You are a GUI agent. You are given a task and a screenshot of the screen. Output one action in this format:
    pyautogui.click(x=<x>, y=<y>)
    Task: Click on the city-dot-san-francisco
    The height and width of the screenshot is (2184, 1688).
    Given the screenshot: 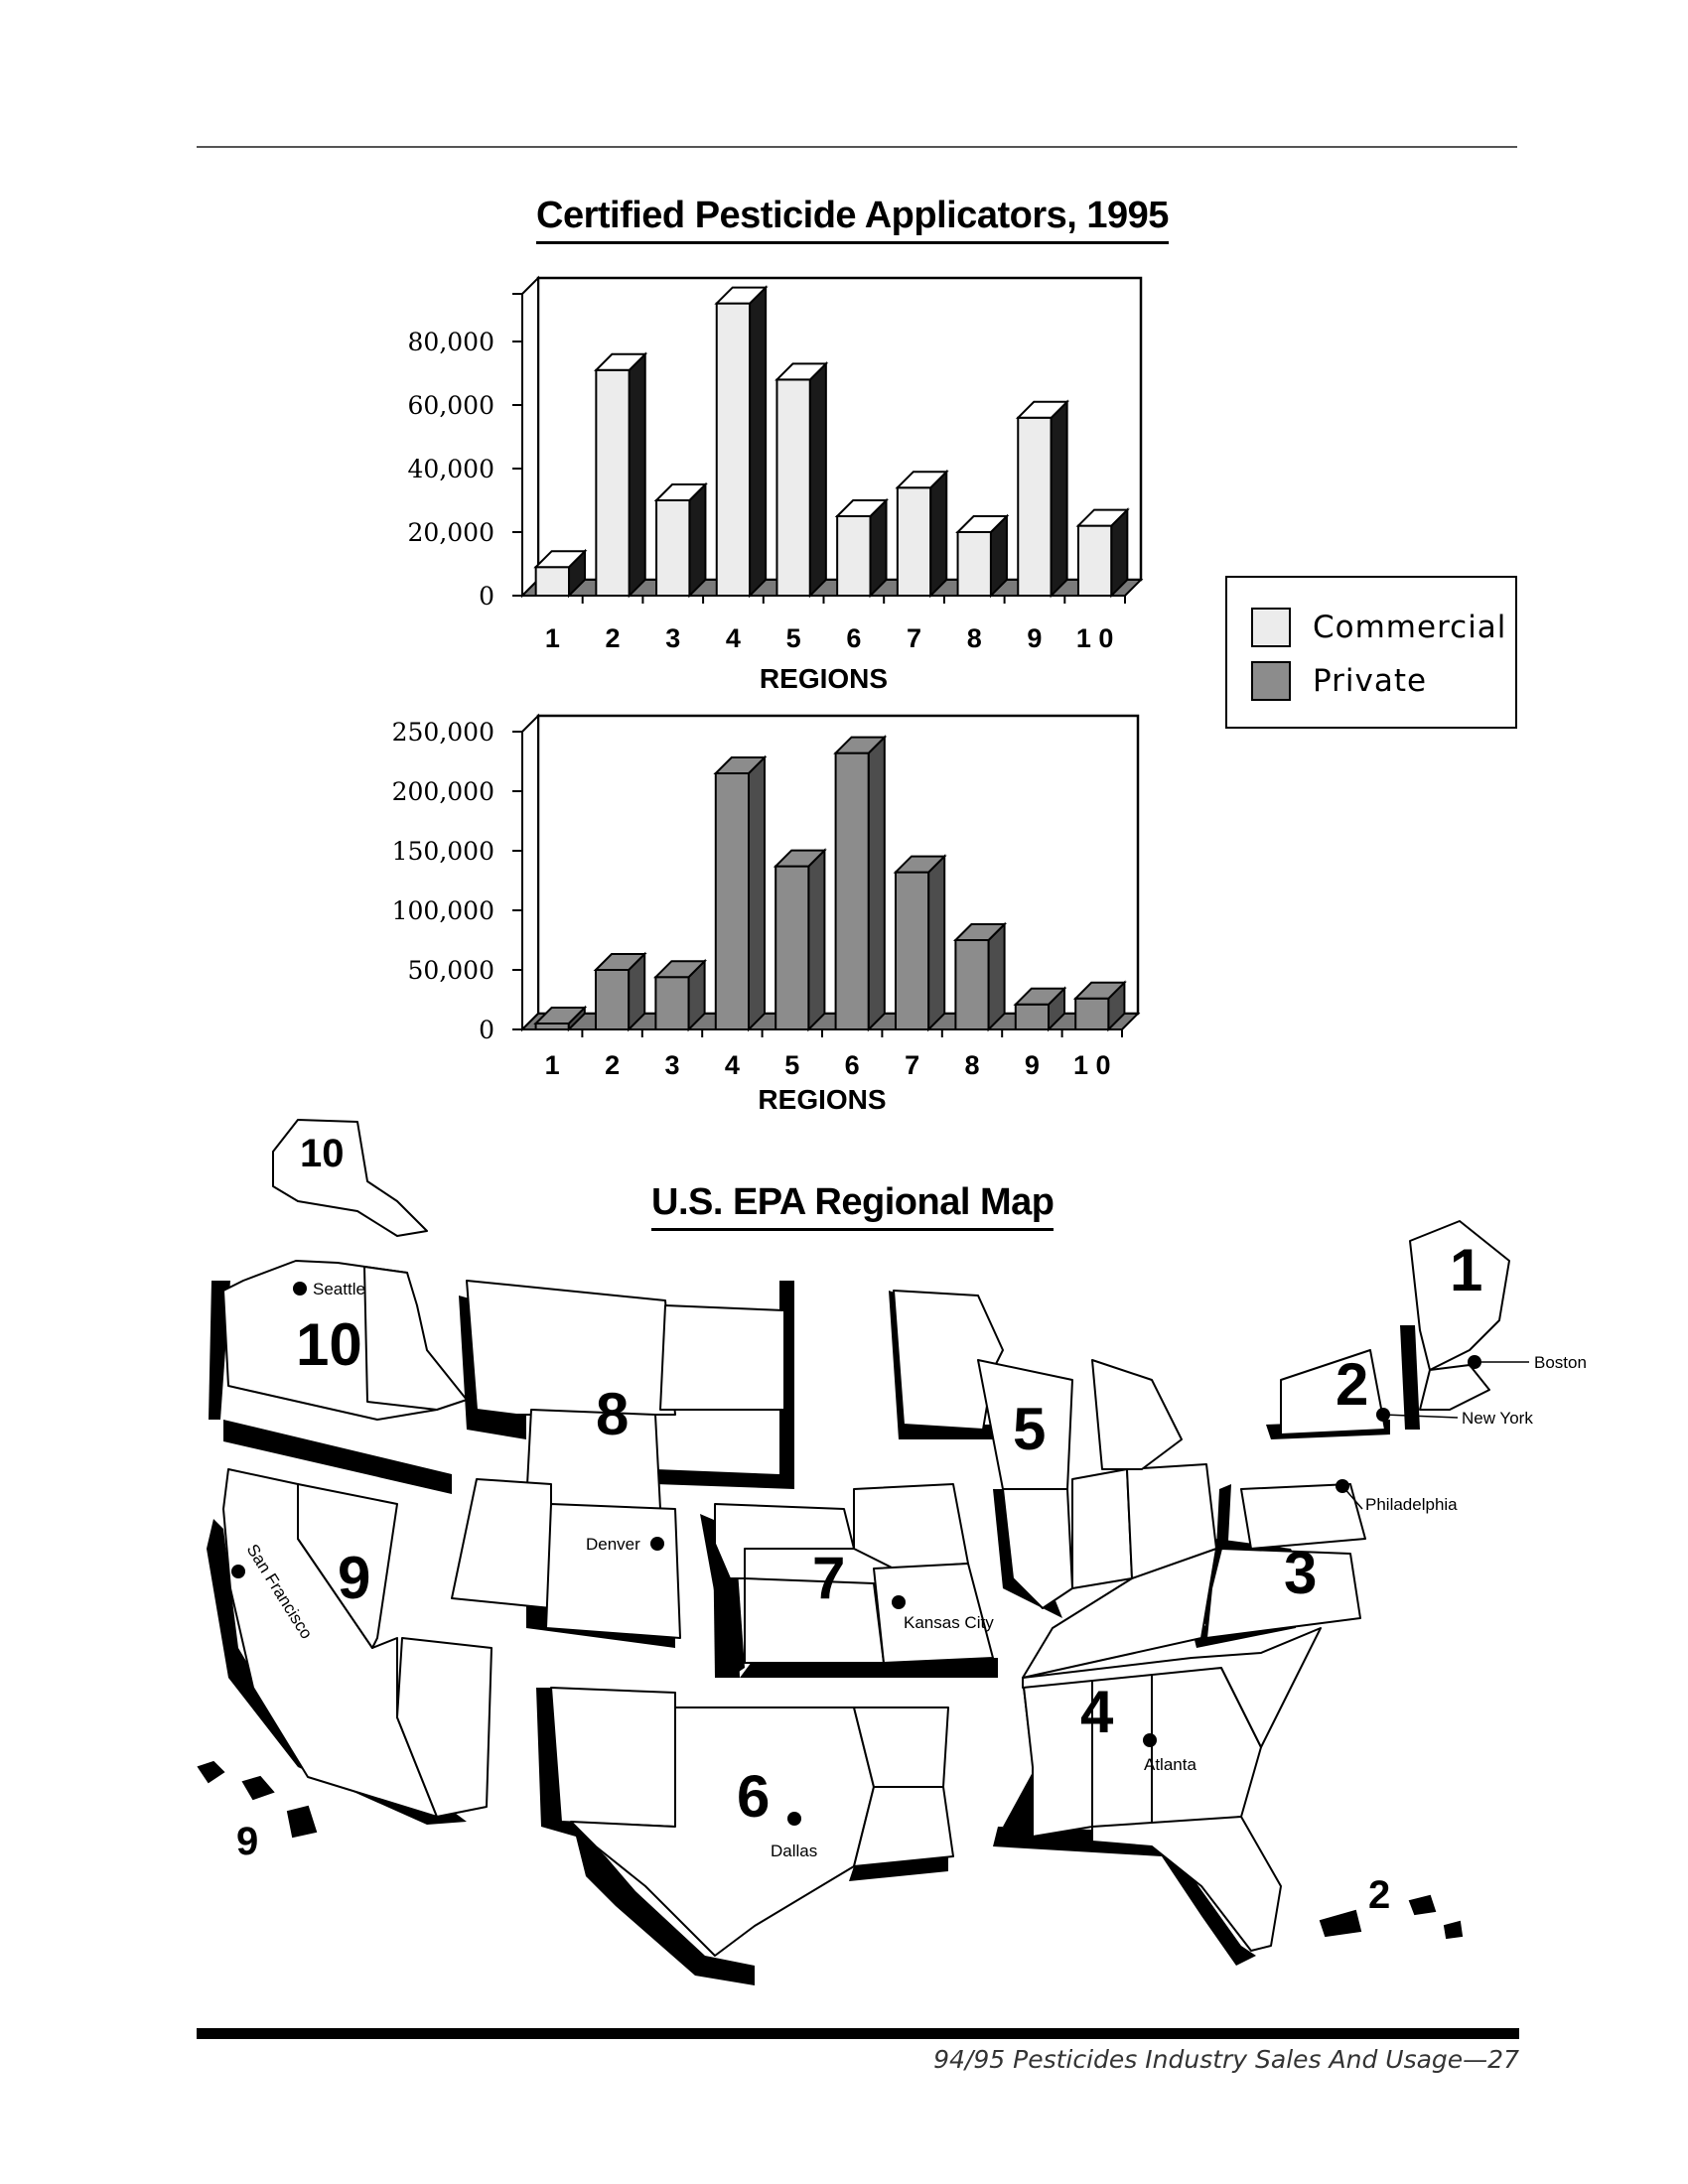 What is the action you would take?
    pyautogui.click(x=238, y=1571)
    